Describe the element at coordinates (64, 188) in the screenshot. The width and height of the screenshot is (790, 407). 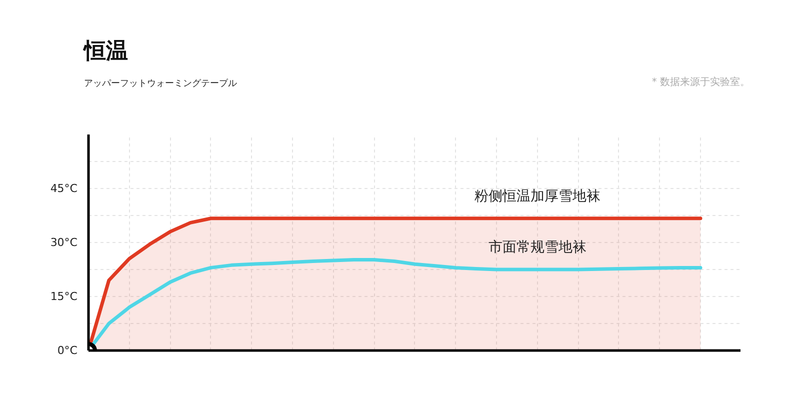
I see `y-tick-label: 45°C` at that location.